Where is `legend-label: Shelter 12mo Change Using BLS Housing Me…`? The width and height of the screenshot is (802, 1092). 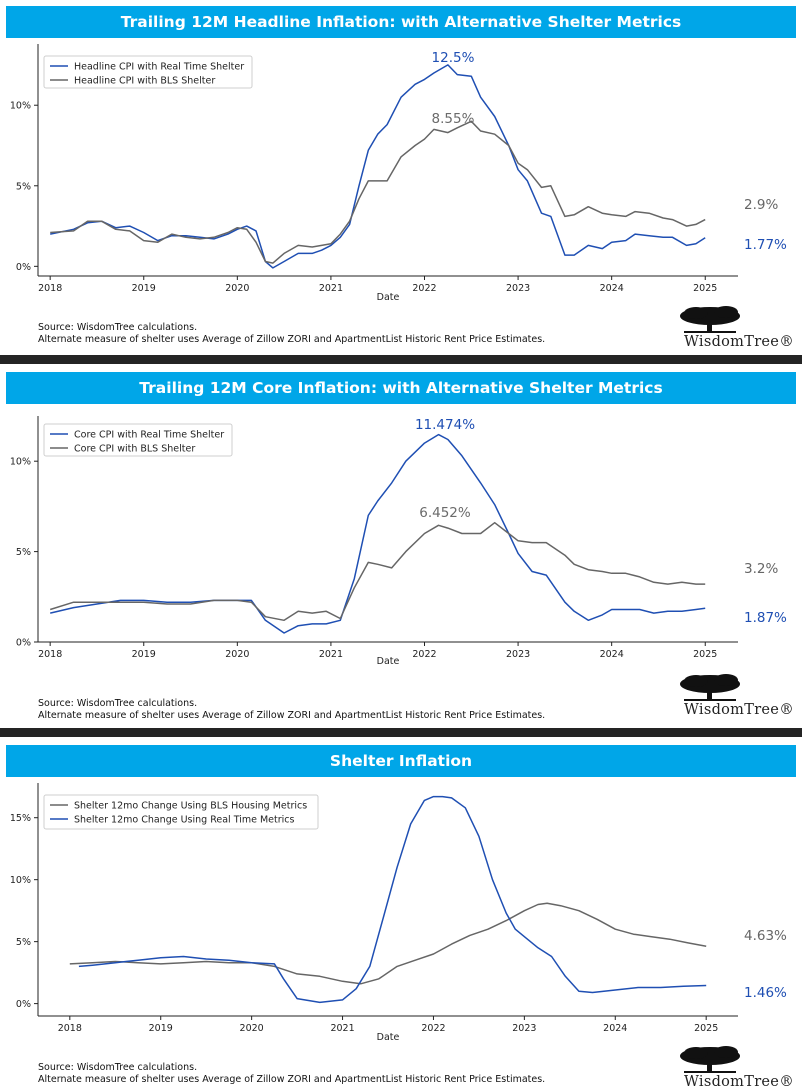
legend-label: Shelter 12mo Change Using BLS Housing Me… is located at coordinates (190, 806).